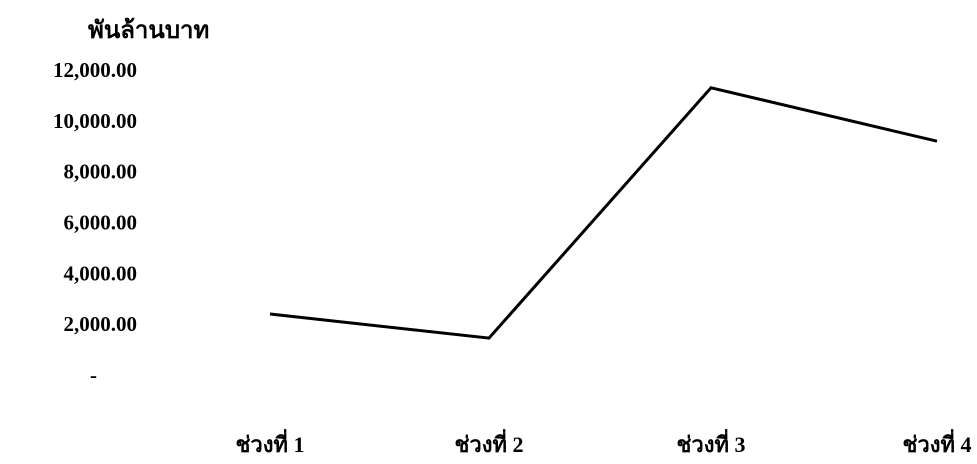 The width and height of the screenshot is (977, 464). I want to click on y-tick-label: 8,000.00, so click(101, 172).